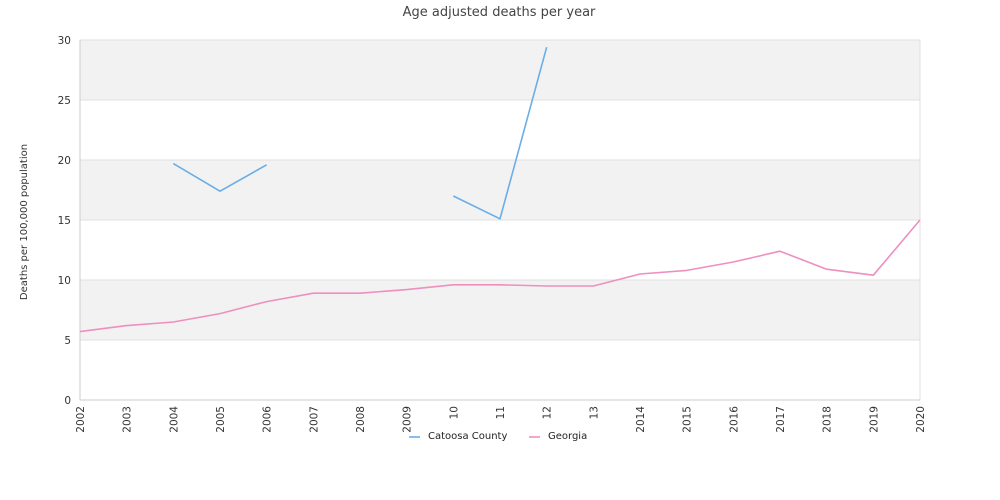 The image size is (1000, 500). What do you see at coordinates (501, 412) in the screenshot?
I see `x-tick-label: 11` at bounding box center [501, 412].